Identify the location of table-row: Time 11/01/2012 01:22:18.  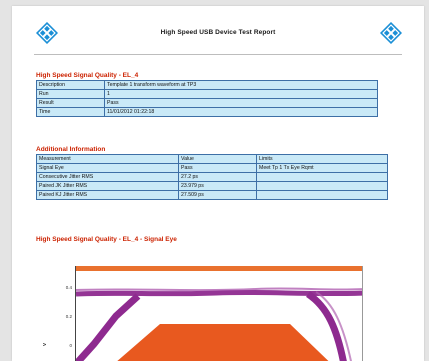
(207, 112).